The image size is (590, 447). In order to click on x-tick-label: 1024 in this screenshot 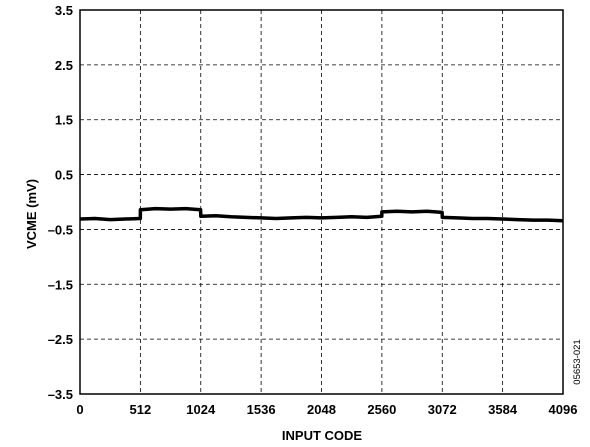, I will do `click(201, 409)`.